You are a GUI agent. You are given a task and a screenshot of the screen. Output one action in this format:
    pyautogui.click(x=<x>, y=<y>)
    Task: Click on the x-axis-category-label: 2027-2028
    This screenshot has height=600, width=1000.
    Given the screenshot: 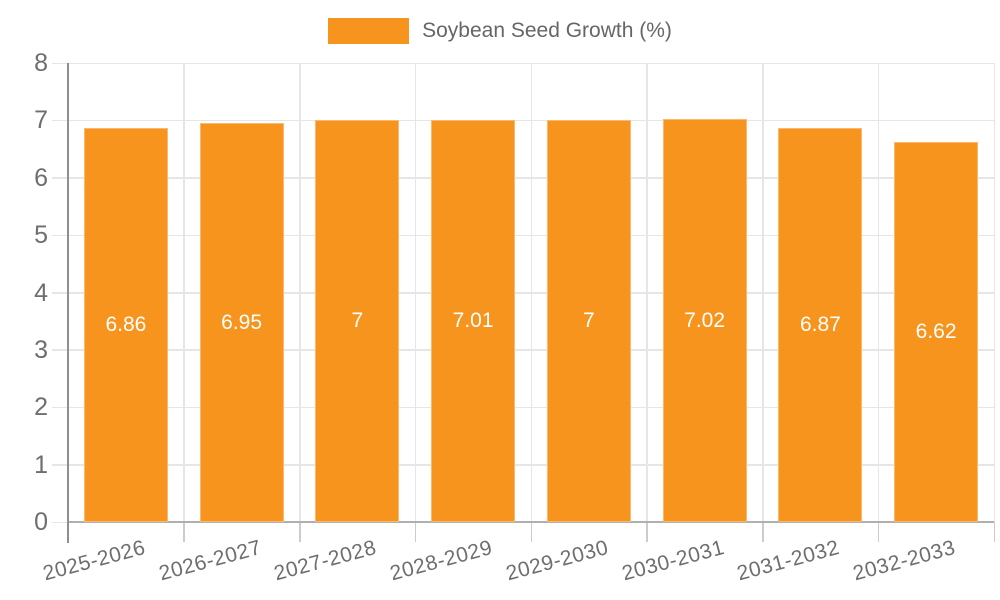 What is the action you would take?
    pyautogui.click(x=326, y=561)
    